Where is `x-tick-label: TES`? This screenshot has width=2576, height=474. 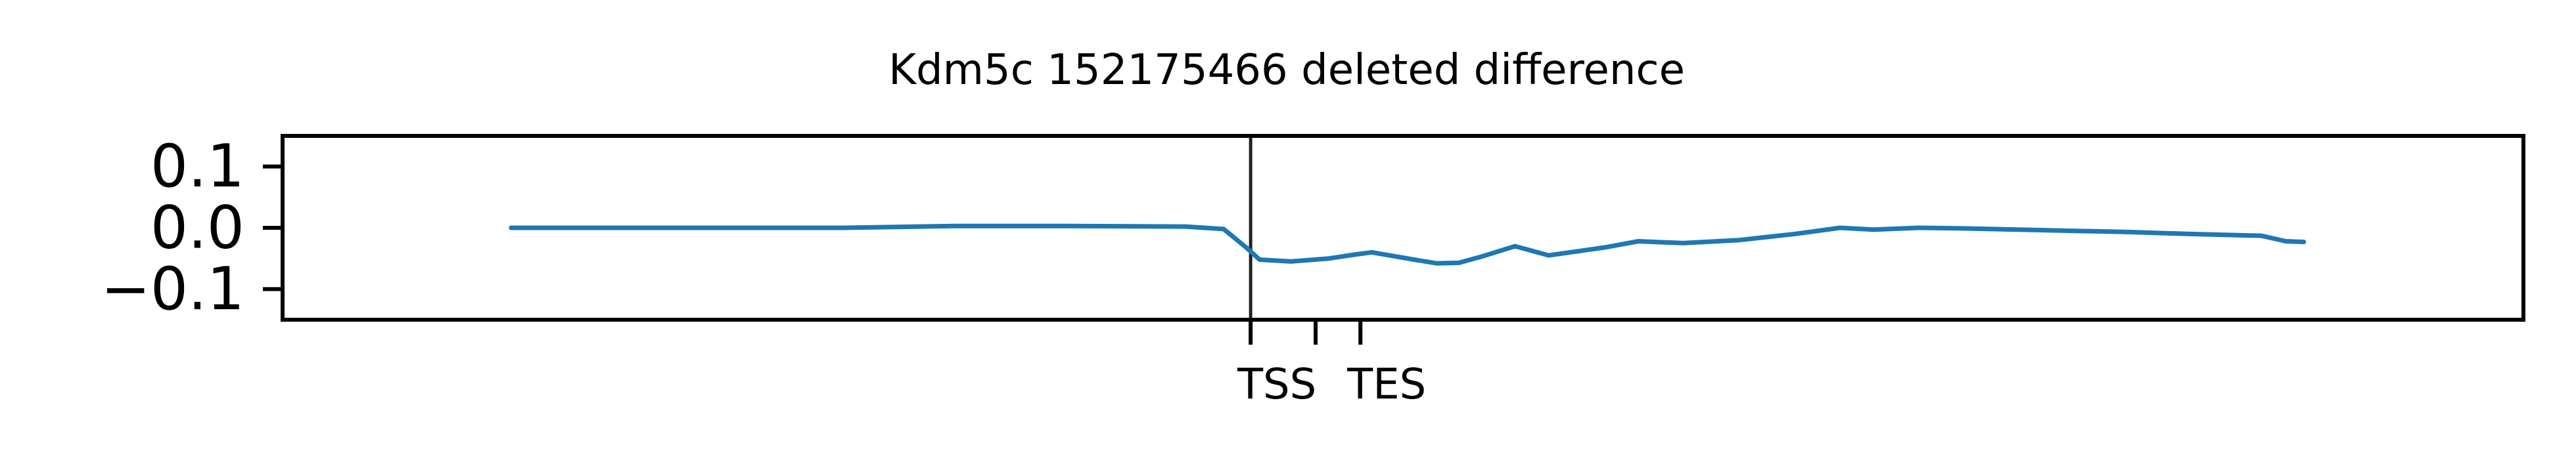 x-tick-label: TES is located at coordinates (1386, 384).